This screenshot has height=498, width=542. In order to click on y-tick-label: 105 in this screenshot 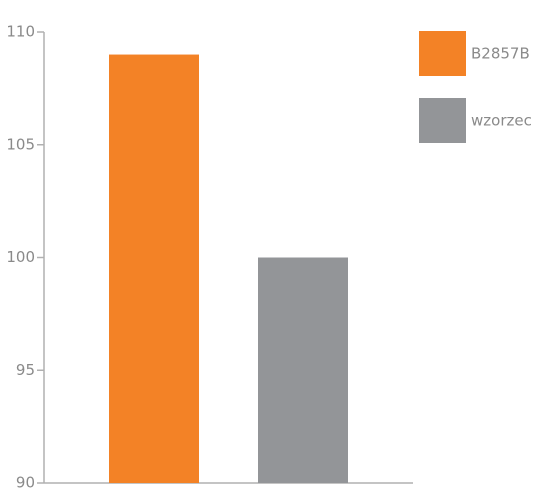, I will do `click(20, 144)`.